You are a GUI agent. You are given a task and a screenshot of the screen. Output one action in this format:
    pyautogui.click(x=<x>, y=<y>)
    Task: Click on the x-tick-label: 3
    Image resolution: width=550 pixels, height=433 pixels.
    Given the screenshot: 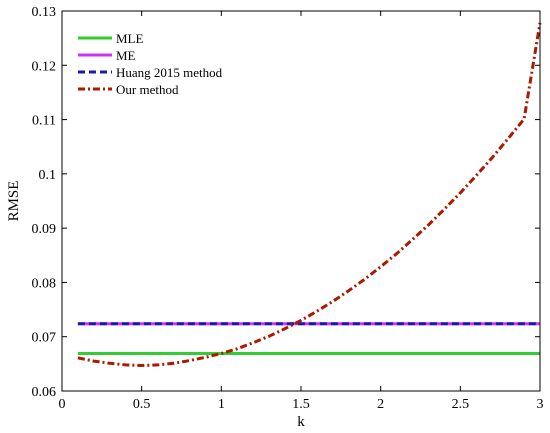 What is the action you would take?
    pyautogui.click(x=540, y=404)
    